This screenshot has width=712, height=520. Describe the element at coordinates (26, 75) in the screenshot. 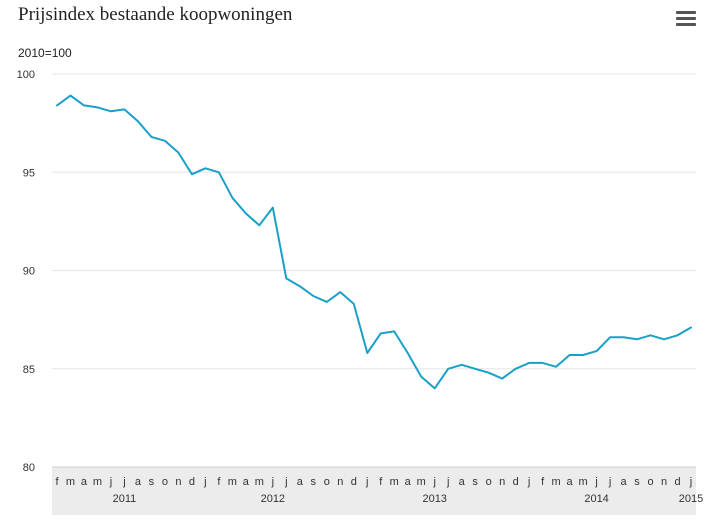

I see `y-tick-label: 100` at that location.